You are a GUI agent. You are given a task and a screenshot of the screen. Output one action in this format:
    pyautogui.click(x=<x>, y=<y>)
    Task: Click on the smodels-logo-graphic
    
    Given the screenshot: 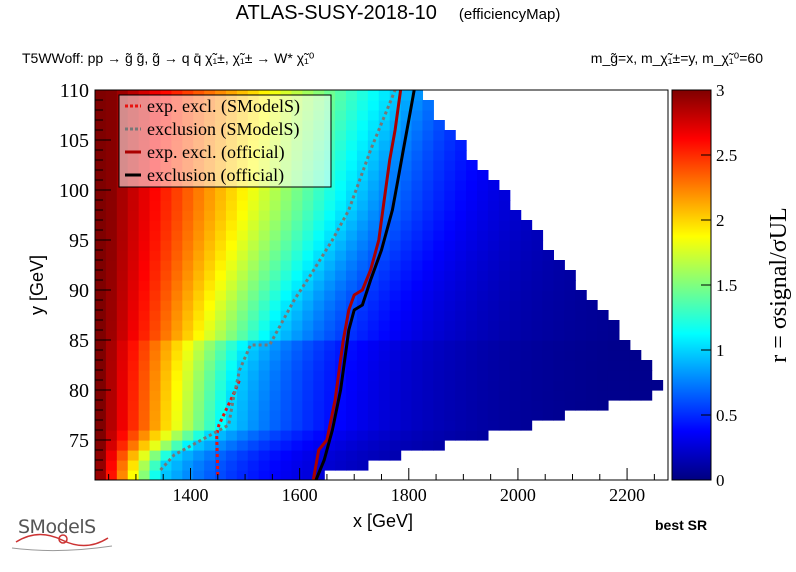 What is the action you would take?
    pyautogui.click(x=62, y=542)
    